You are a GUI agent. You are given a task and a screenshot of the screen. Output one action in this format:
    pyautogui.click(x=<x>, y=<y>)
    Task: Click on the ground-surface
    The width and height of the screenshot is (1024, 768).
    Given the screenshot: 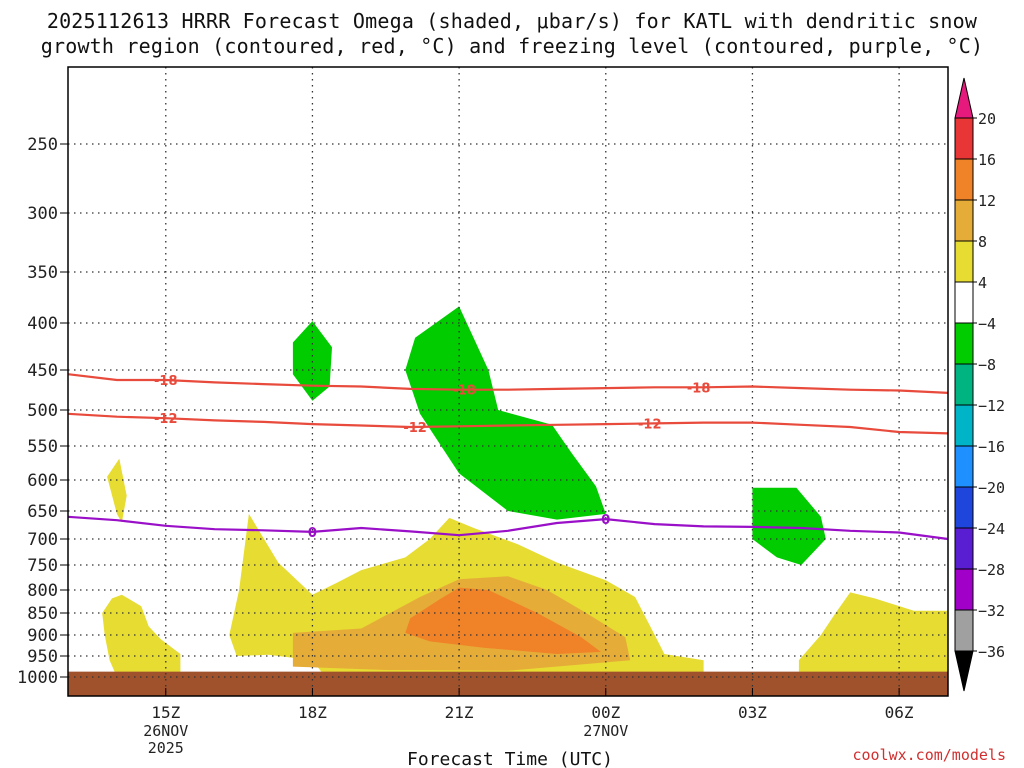 What is the action you would take?
    pyautogui.click(x=508, y=683)
    